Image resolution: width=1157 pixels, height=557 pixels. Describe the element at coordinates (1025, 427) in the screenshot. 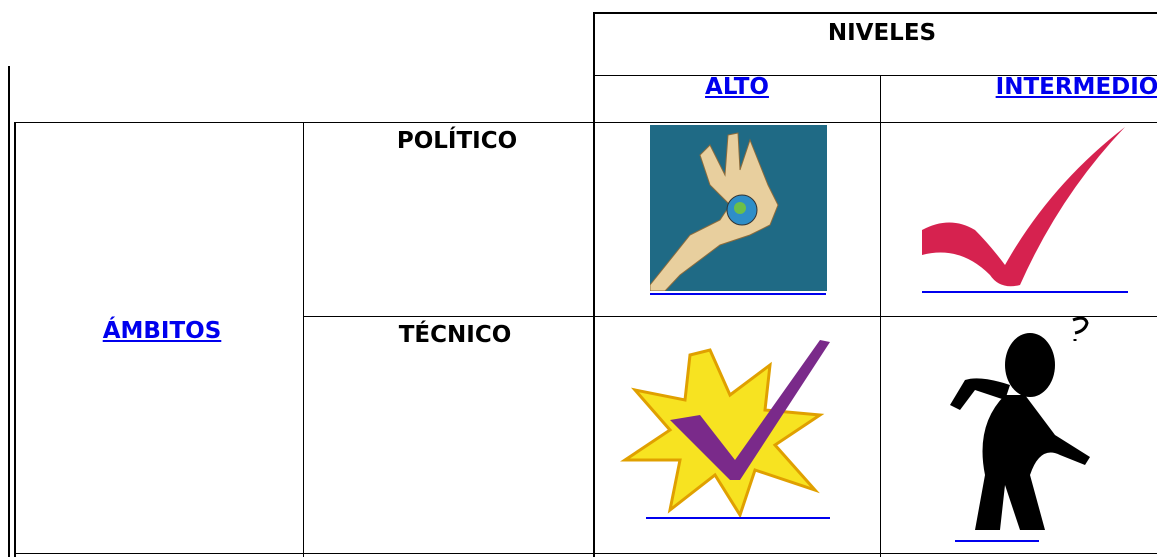

I see `thinking-figure-image` at that location.